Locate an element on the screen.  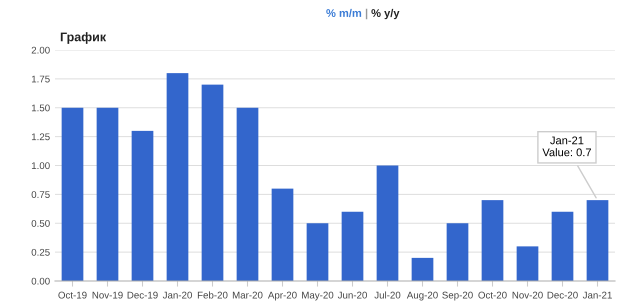
text: % y/y is located at coordinates (385, 14).